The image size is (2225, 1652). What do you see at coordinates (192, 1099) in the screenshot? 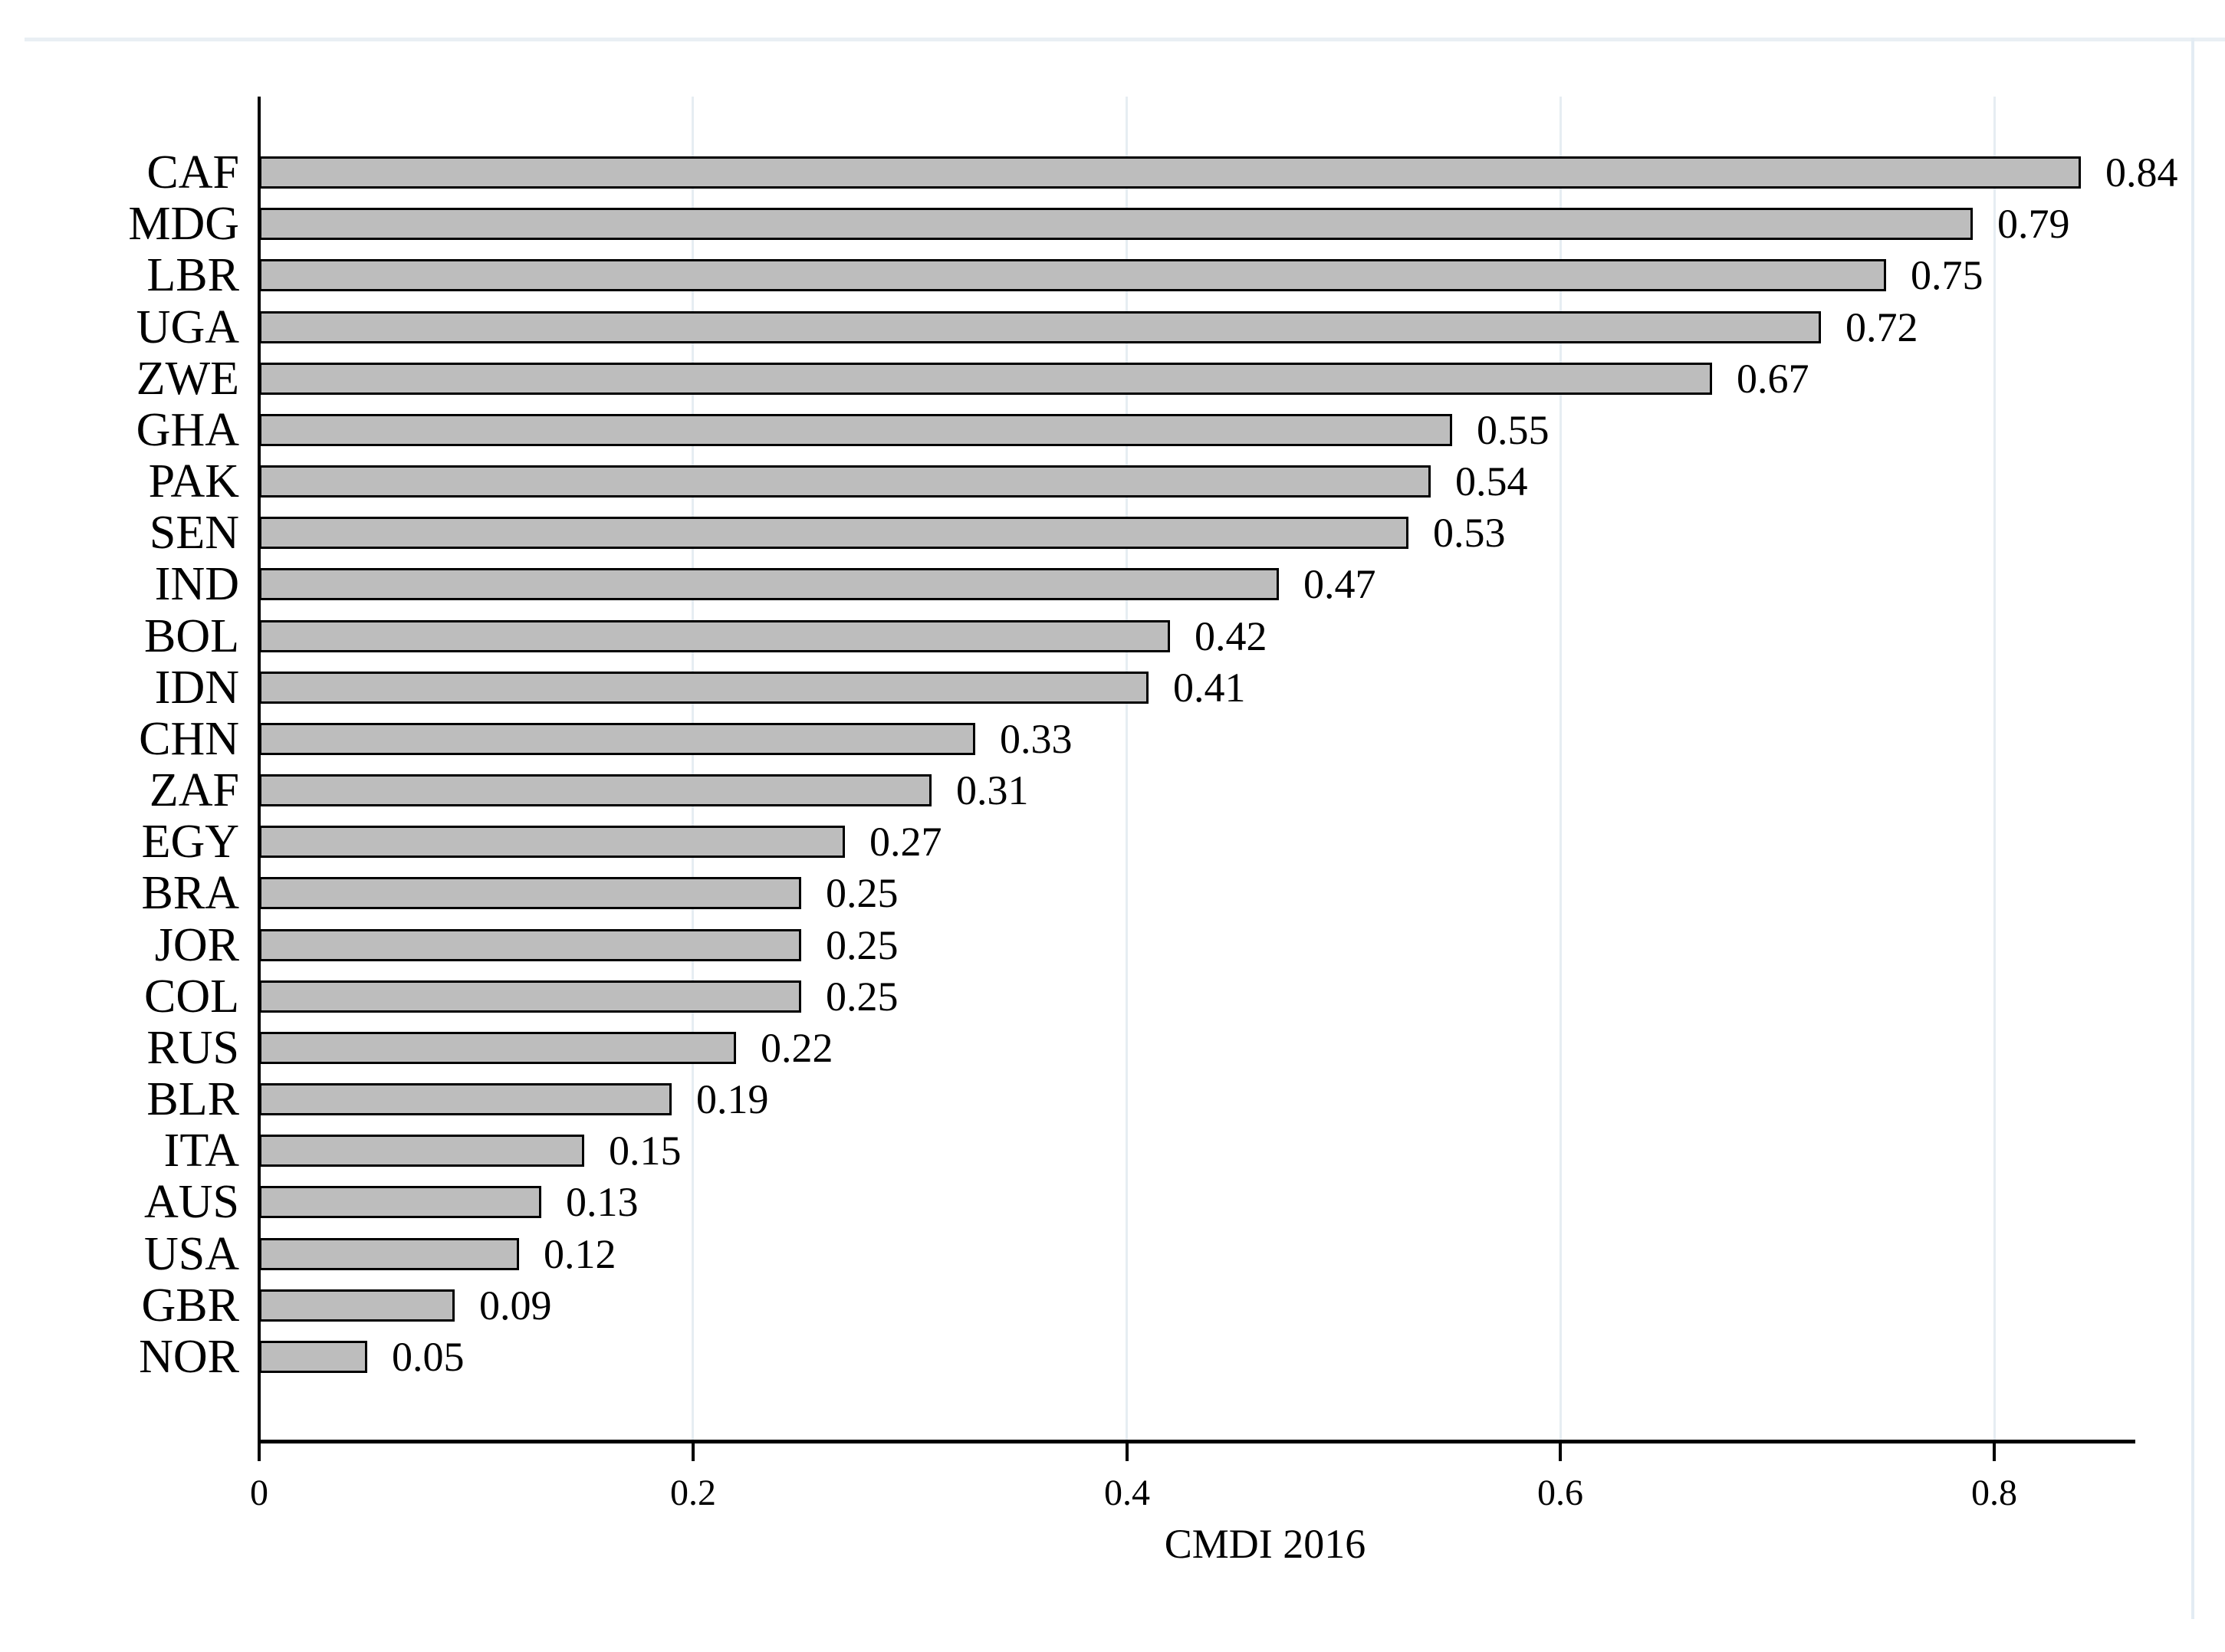
I see `category-label: BLR` at bounding box center [192, 1099].